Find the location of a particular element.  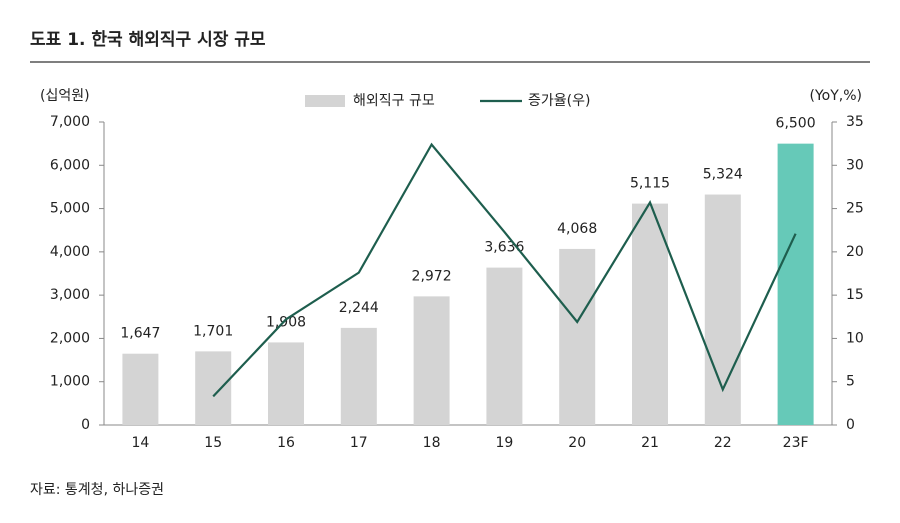

data-label: 4,068 is located at coordinates (577, 229).